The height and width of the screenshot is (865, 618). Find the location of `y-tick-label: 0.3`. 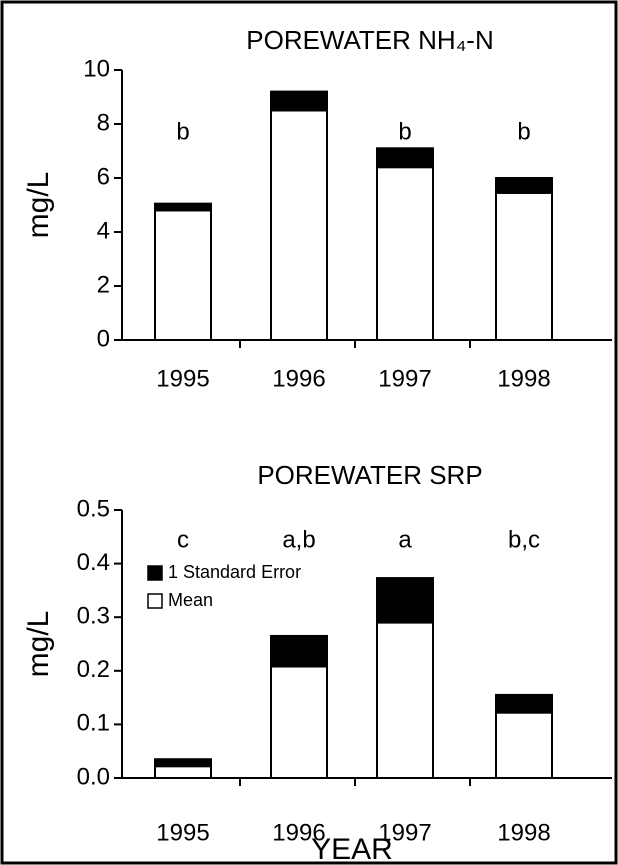

y-tick-label: 0.3 is located at coordinates (93, 616).